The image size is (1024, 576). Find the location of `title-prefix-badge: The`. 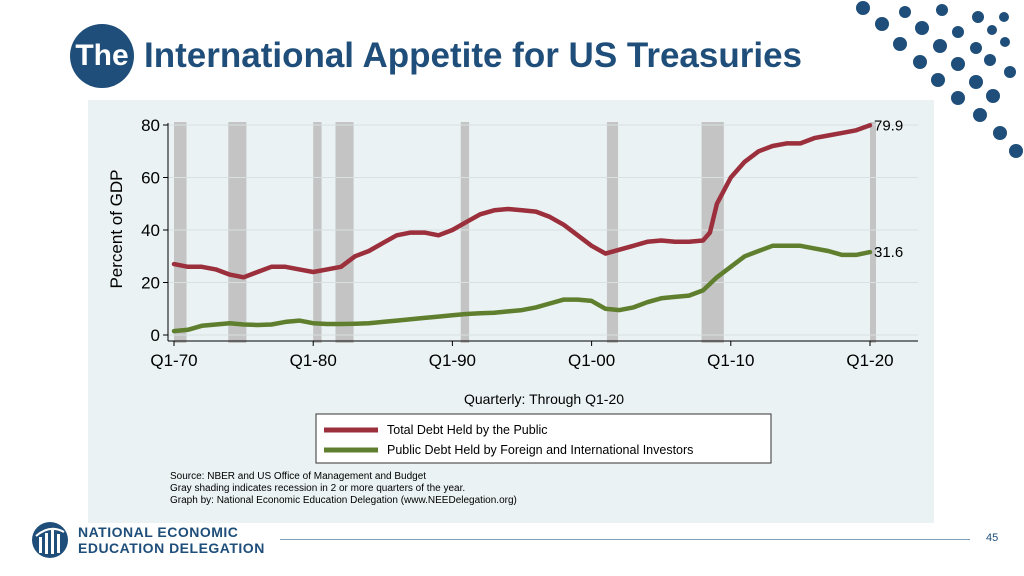

title-prefix-badge: The is located at coordinates (102, 56).